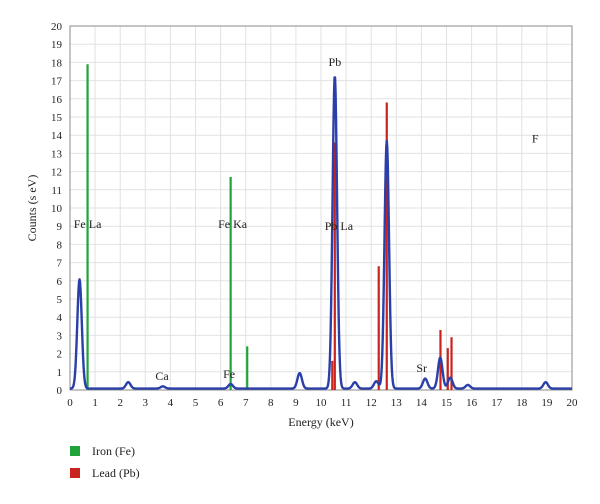 Image resolution: width=600 pixels, height=504 pixels. Describe the element at coordinates (60, 245) in the screenshot. I see `y-tick-label-8: 8` at that location.